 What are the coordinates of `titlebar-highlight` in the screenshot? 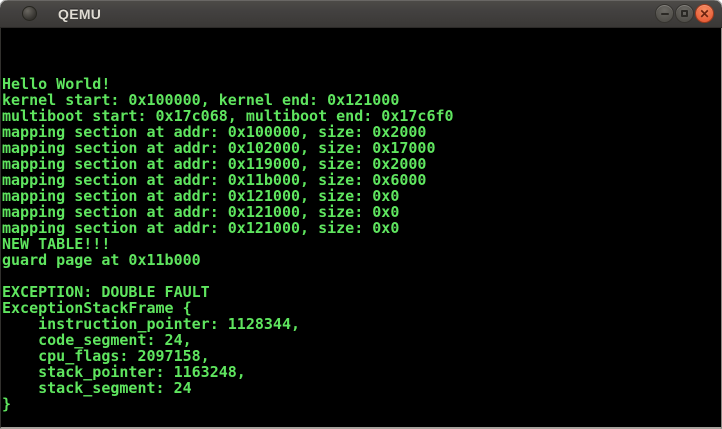 It's located at (361, 0).